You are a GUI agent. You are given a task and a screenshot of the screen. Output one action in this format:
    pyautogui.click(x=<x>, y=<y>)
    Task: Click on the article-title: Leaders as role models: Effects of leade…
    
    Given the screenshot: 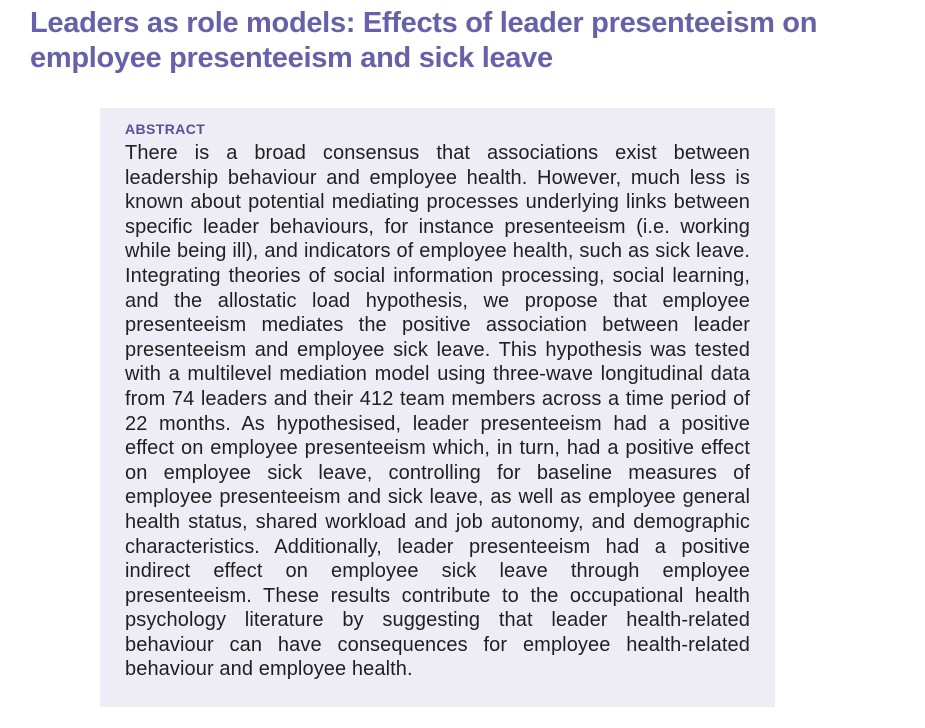 What is the action you would take?
    pyautogui.click(x=470, y=41)
    